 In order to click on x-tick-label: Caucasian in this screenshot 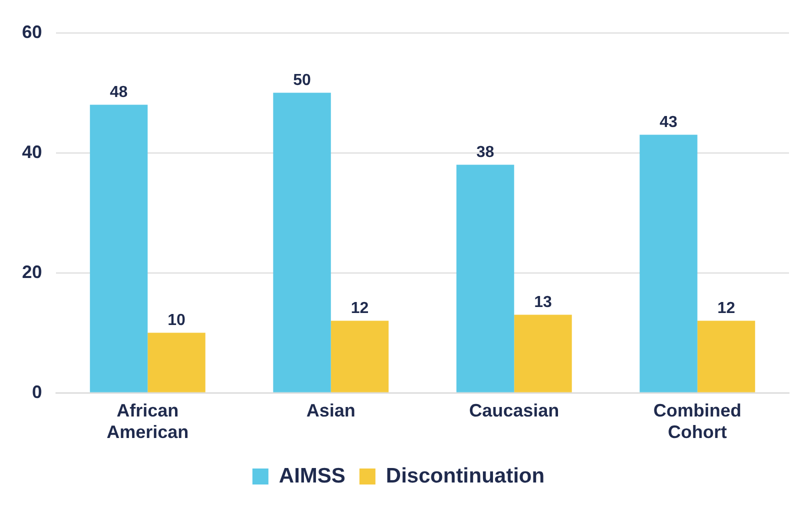, I will do `click(514, 410)`.